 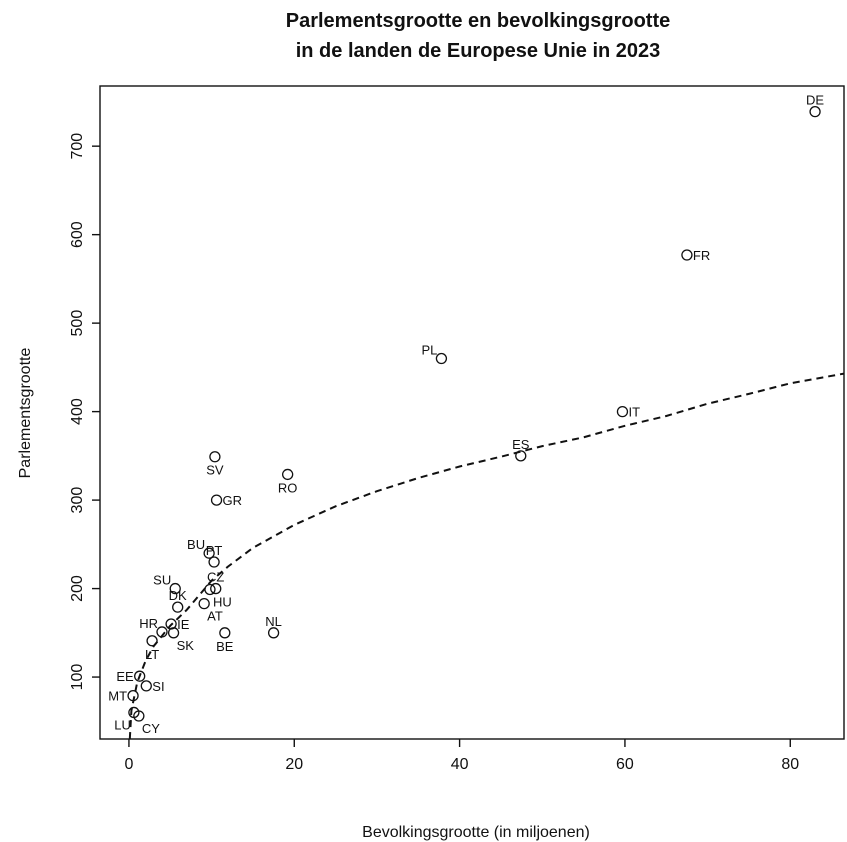 I want to click on data-point-lt, so click(x=152, y=641).